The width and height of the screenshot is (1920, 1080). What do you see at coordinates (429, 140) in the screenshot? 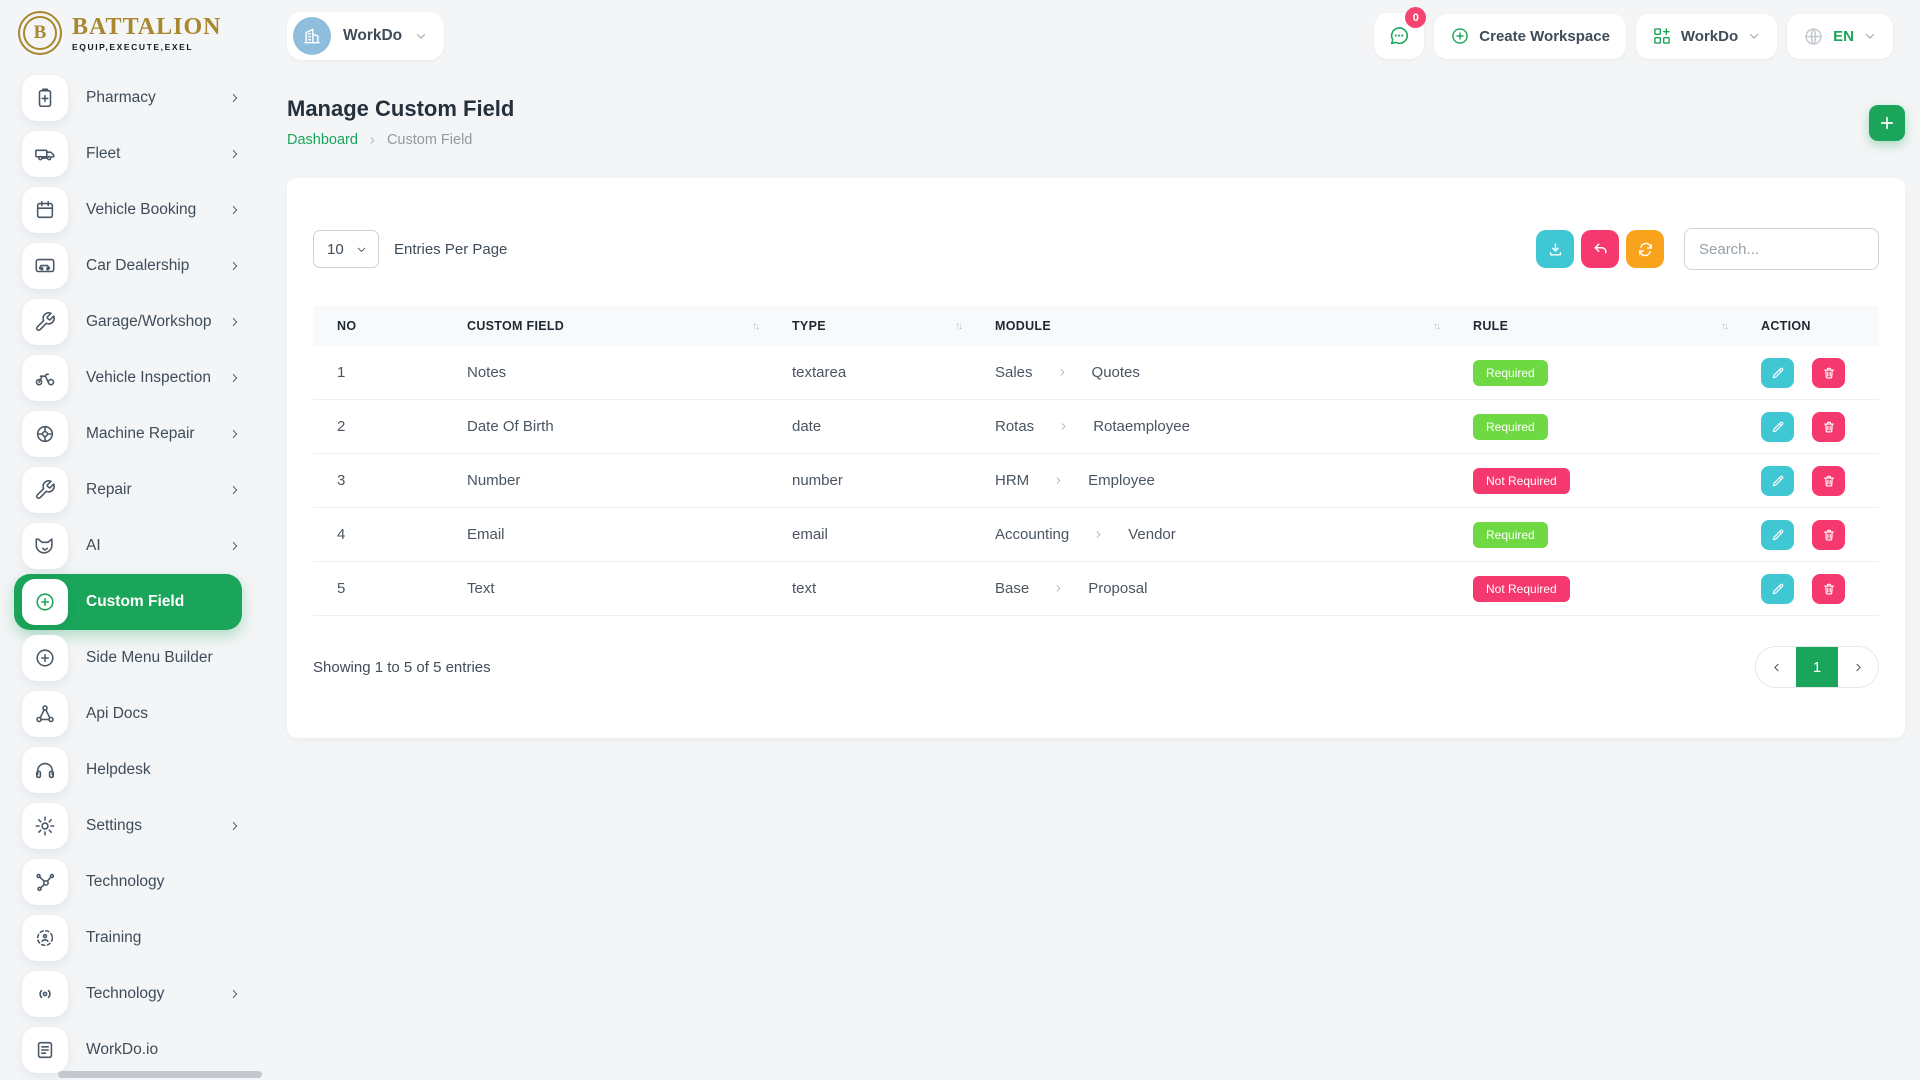
I see `breadcrumb-current: Custom Field` at bounding box center [429, 140].